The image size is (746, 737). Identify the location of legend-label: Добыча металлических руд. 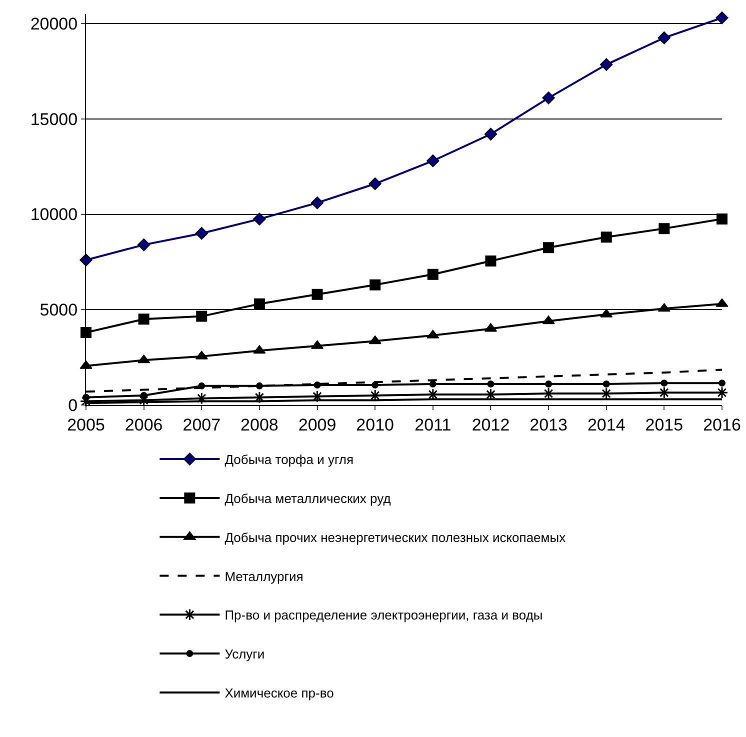
(308, 498).